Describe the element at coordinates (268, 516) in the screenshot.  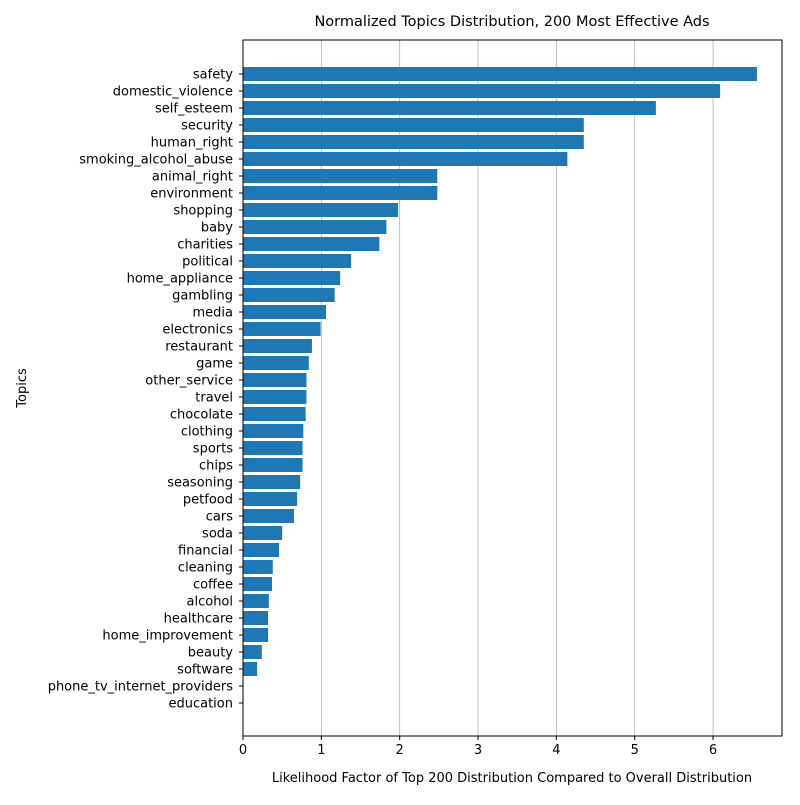
I see `bar-cars` at that location.